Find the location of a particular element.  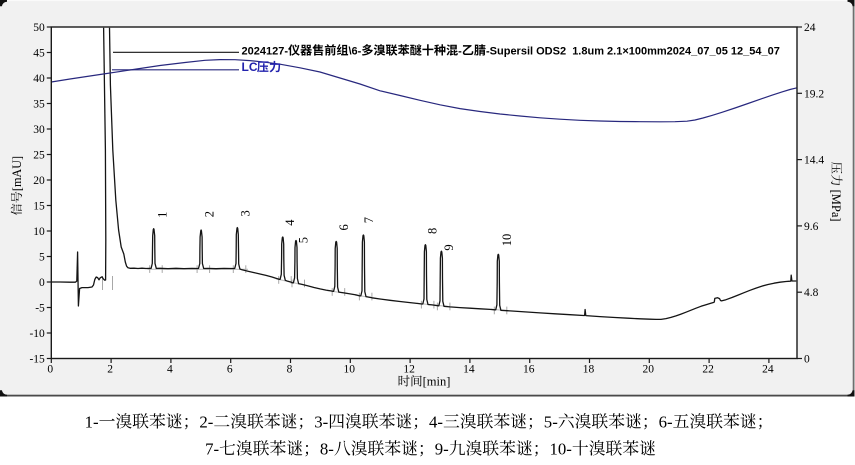

svg-text: 19.2 is located at coordinates (814, 94).